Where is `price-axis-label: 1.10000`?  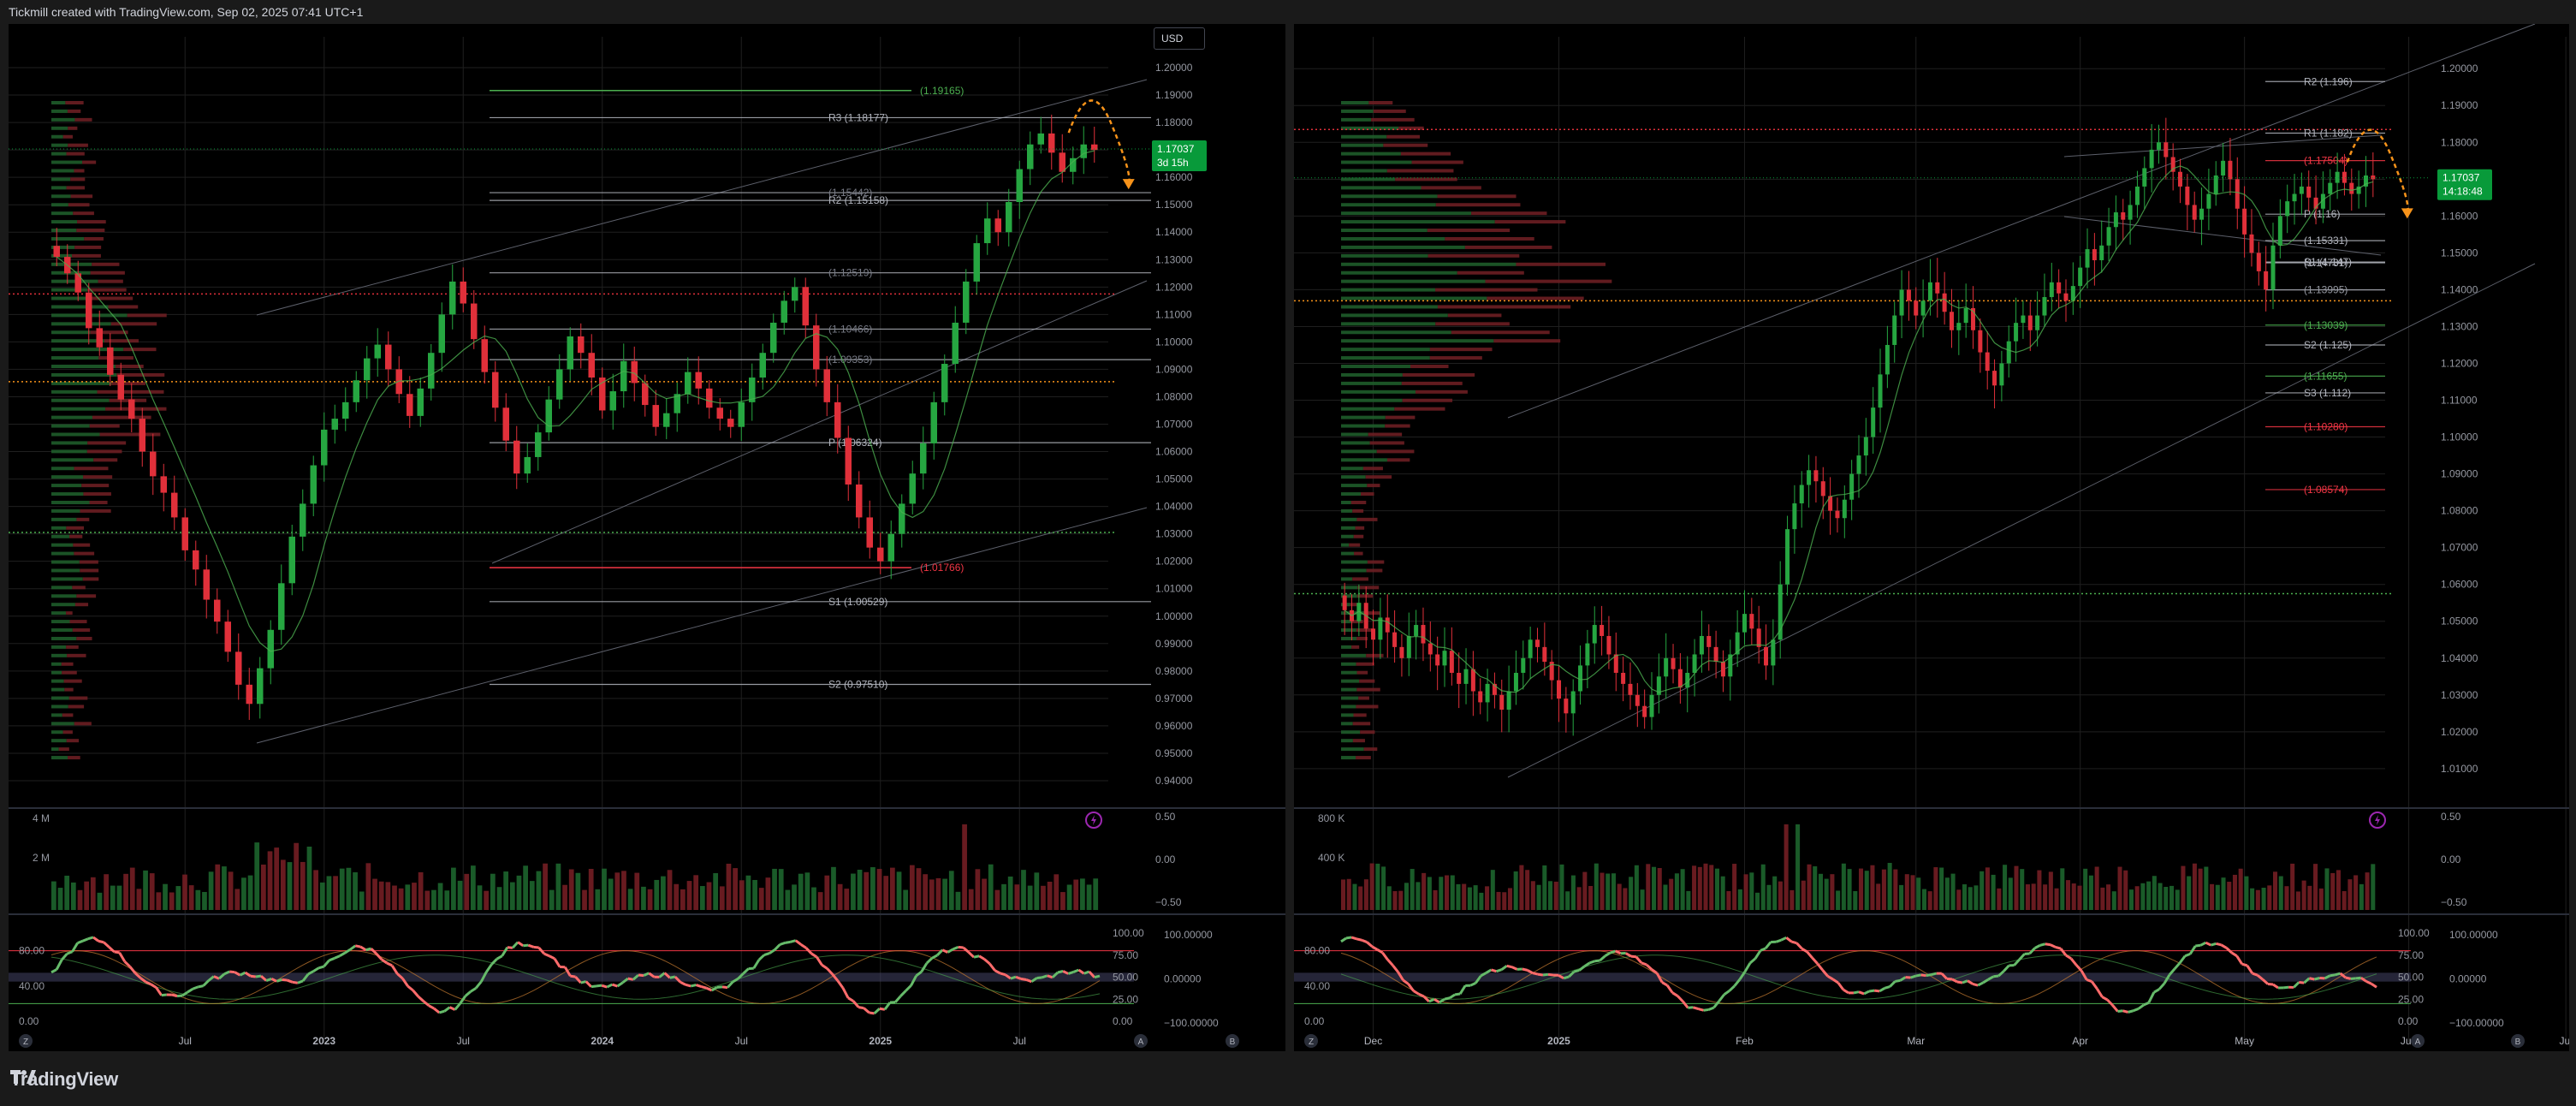
price-axis-label: 1.10000 is located at coordinates (1174, 342).